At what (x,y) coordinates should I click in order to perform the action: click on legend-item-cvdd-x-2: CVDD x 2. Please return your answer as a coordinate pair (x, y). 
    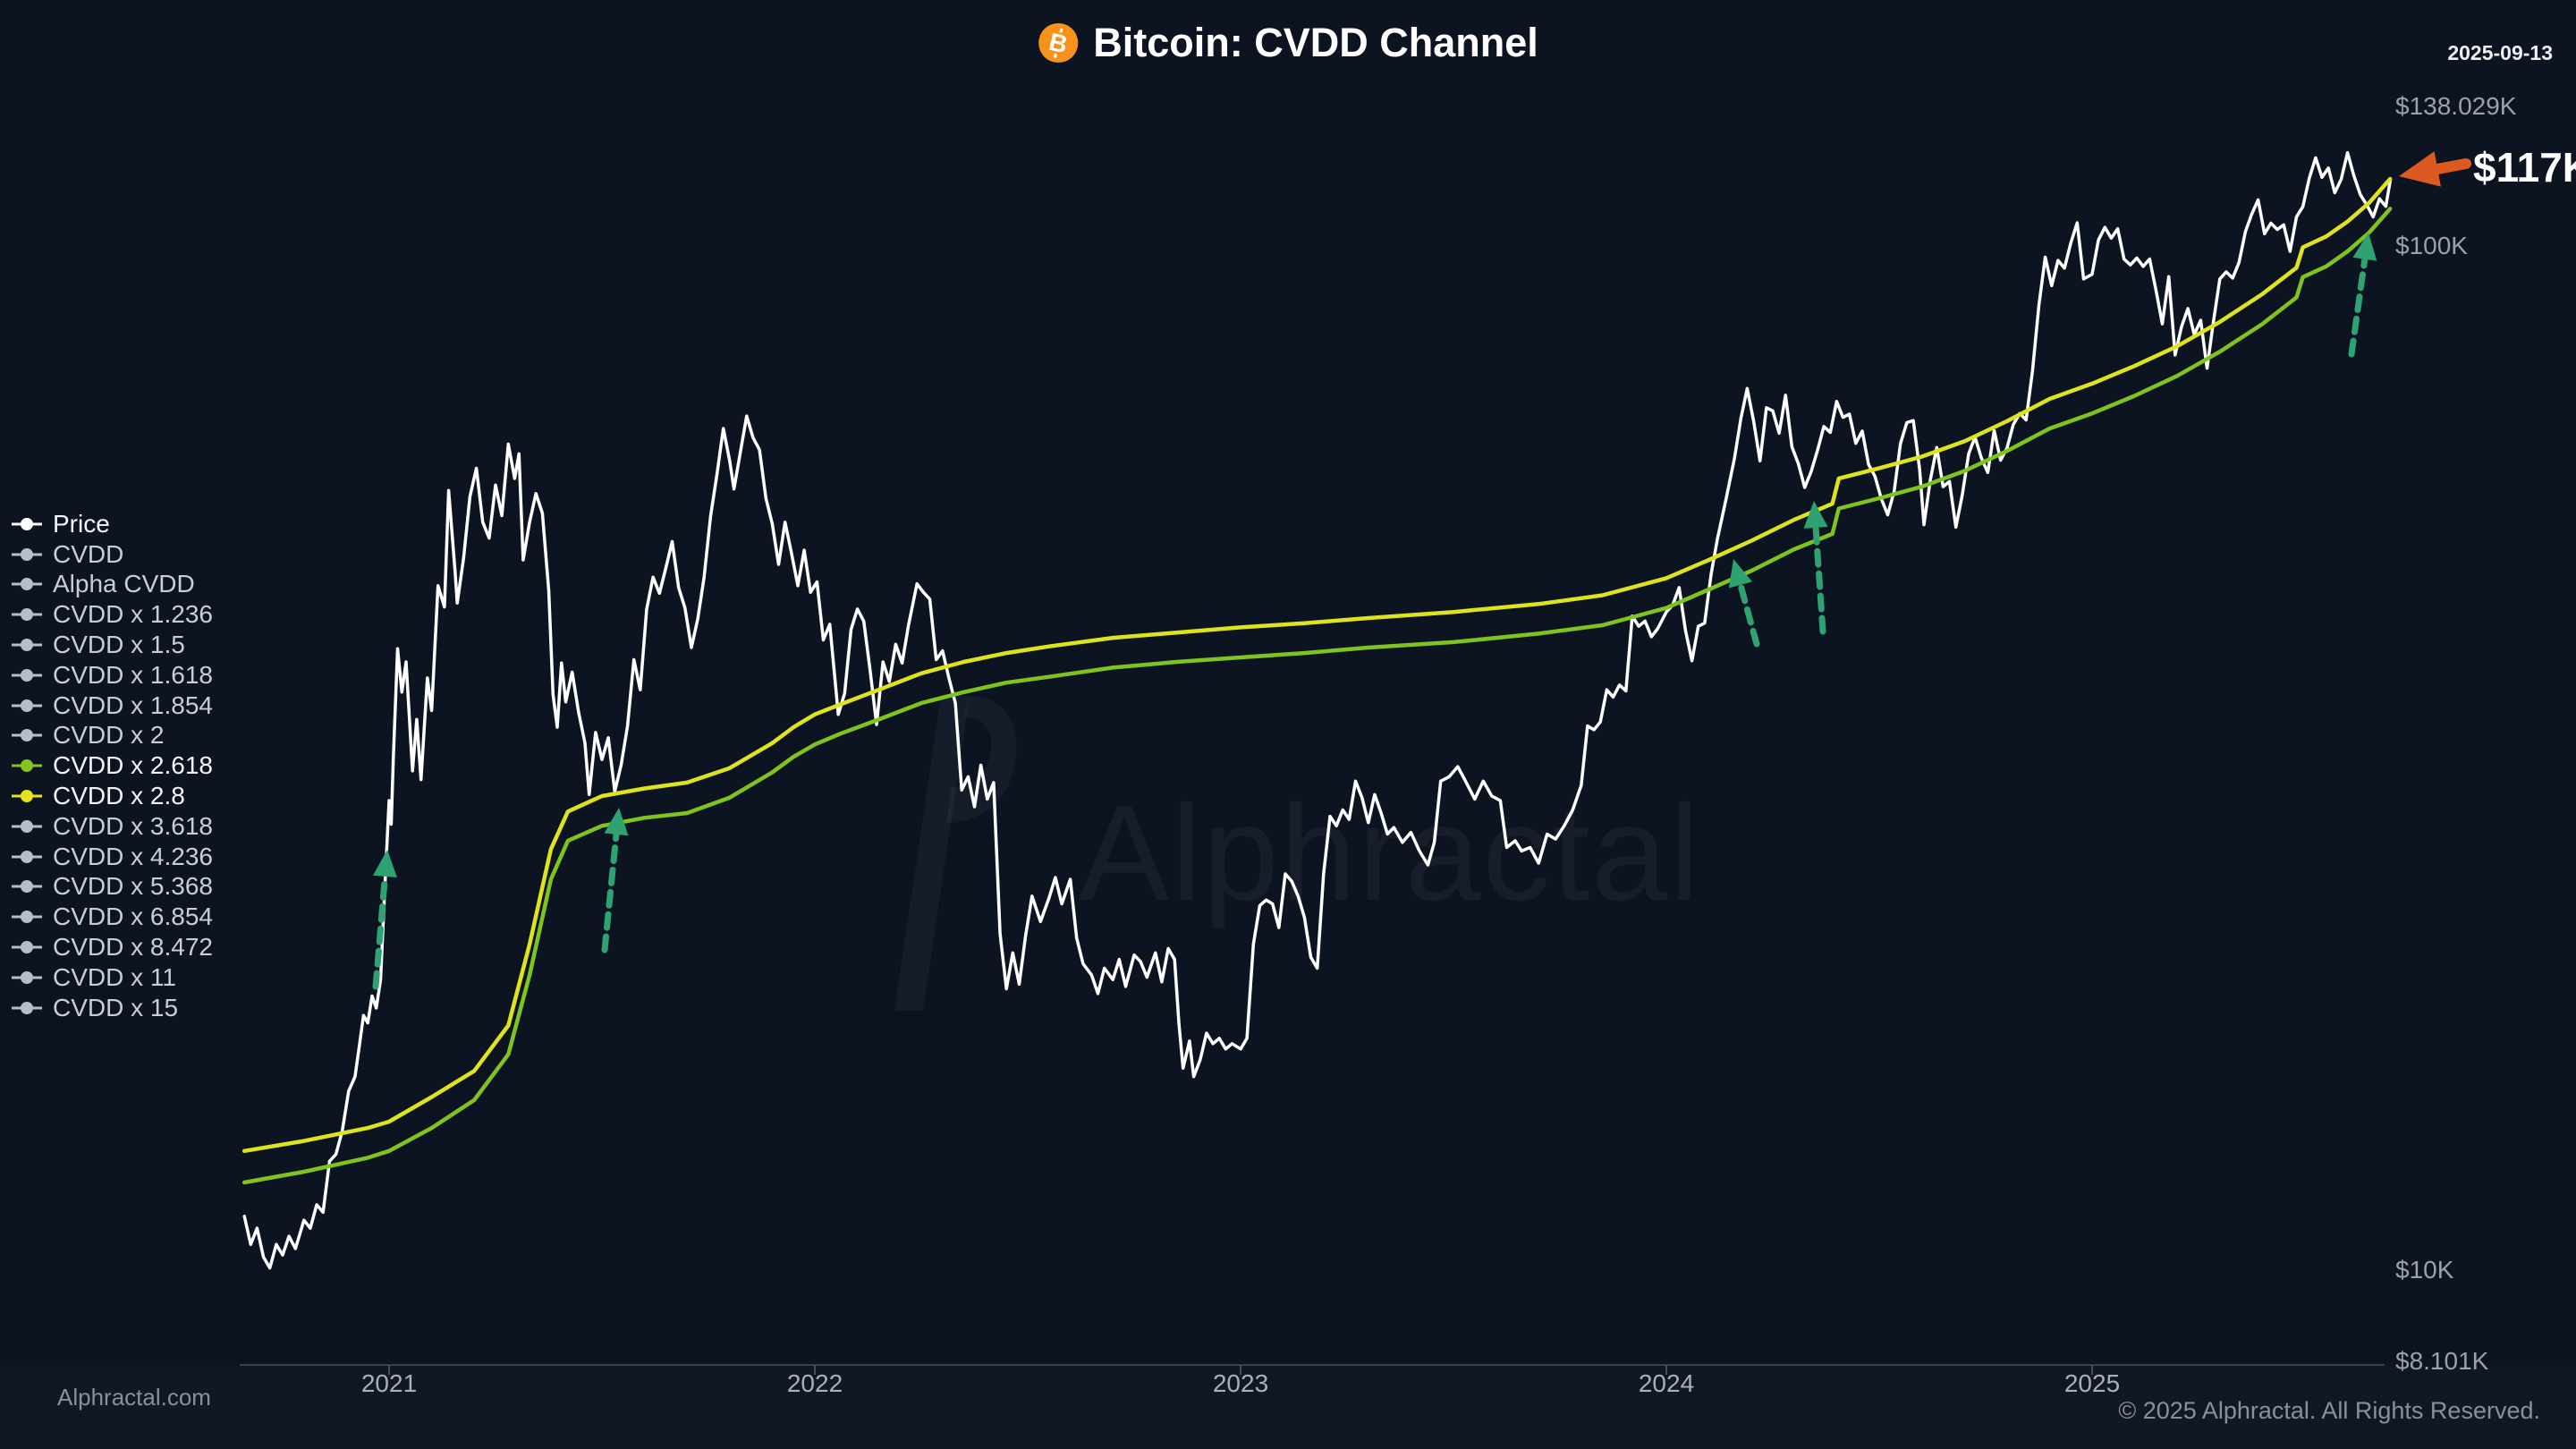
    Looking at the image, I should click on (112, 736).